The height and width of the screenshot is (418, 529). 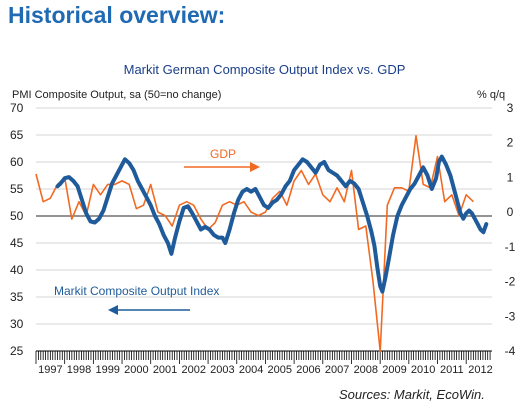 I want to click on left-axis-label: PMI Composite Output, sa (50=no change), so click(x=117, y=95).